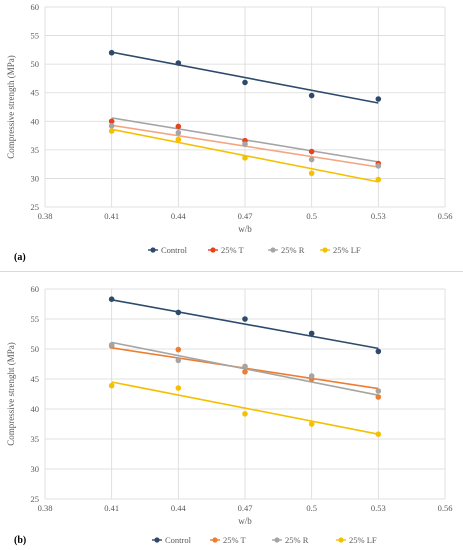  I want to click on y-axis-title: Compressive strenght (MPa), so click(11, 394).